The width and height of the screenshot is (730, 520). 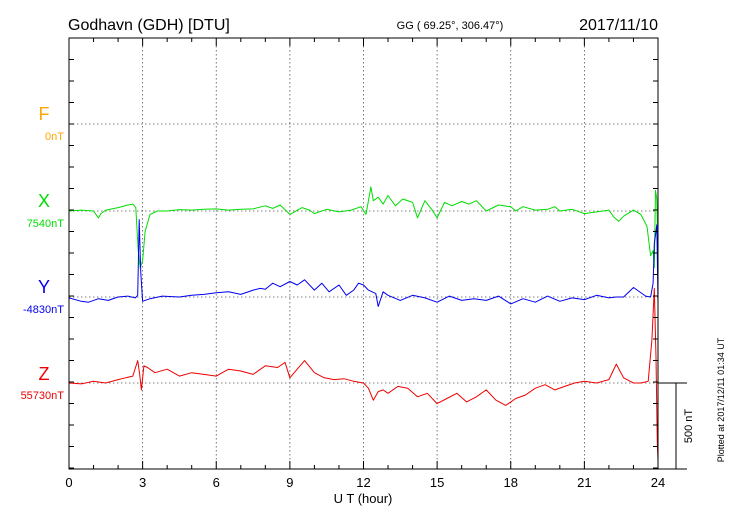 I want to click on chart-date: 2017/11/10, so click(x=618, y=25).